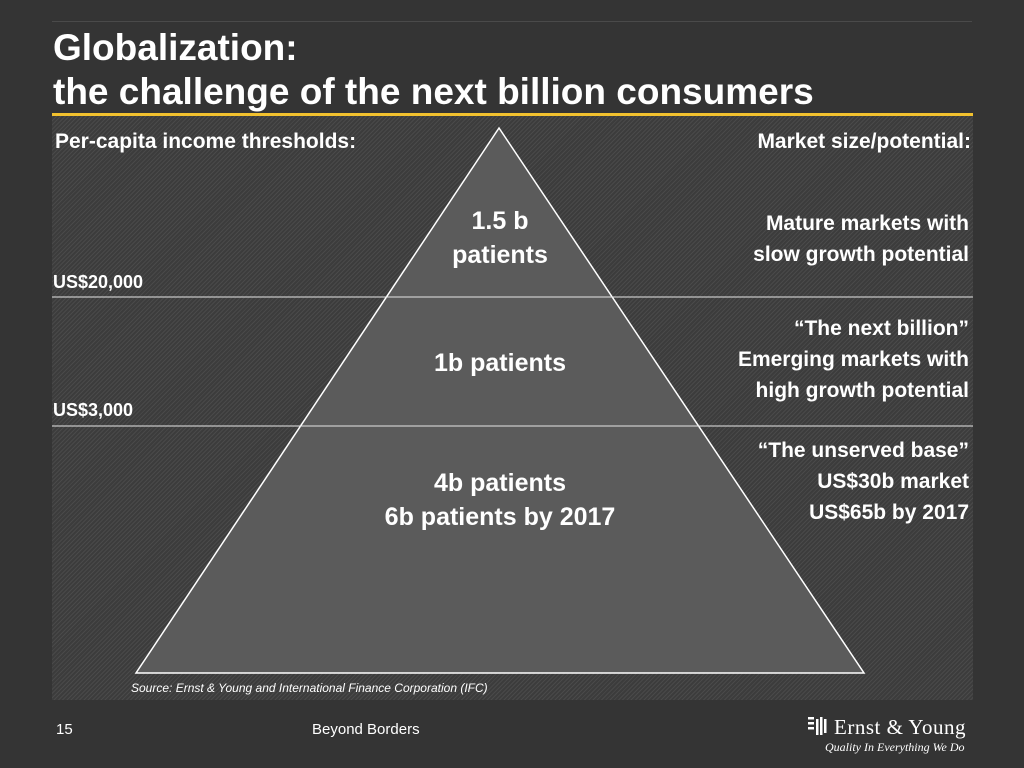 Image resolution: width=1024 pixels, height=768 pixels. What do you see at coordinates (64, 729) in the screenshot?
I see `page-number: 15` at bounding box center [64, 729].